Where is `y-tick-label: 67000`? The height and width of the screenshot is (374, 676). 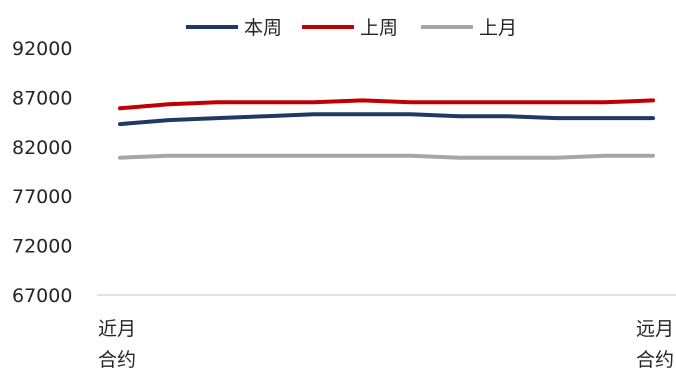
y-tick-label: 67000 is located at coordinates (42, 296).